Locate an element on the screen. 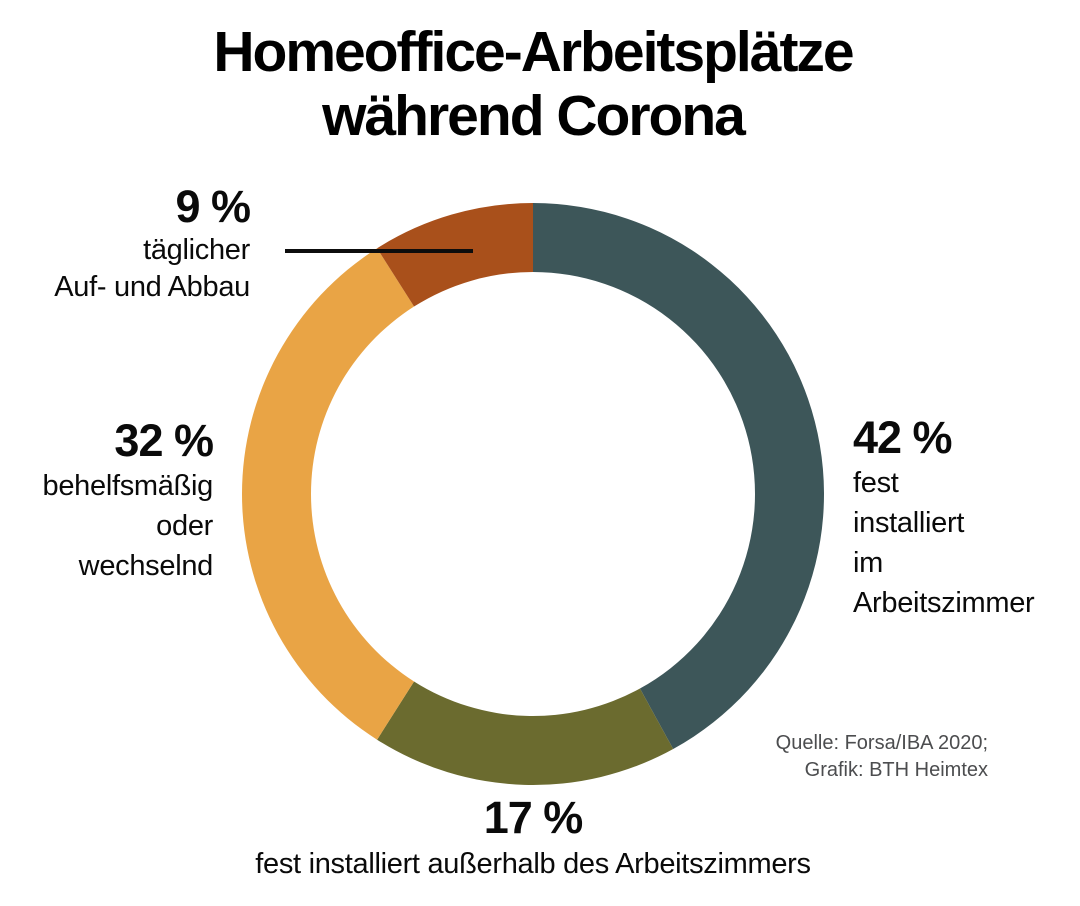 This screenshot has width=1080, height=906. donut-segment-2: behelfsmäßig oder wechselnd – 32 % is located at coordinates (328, 494).